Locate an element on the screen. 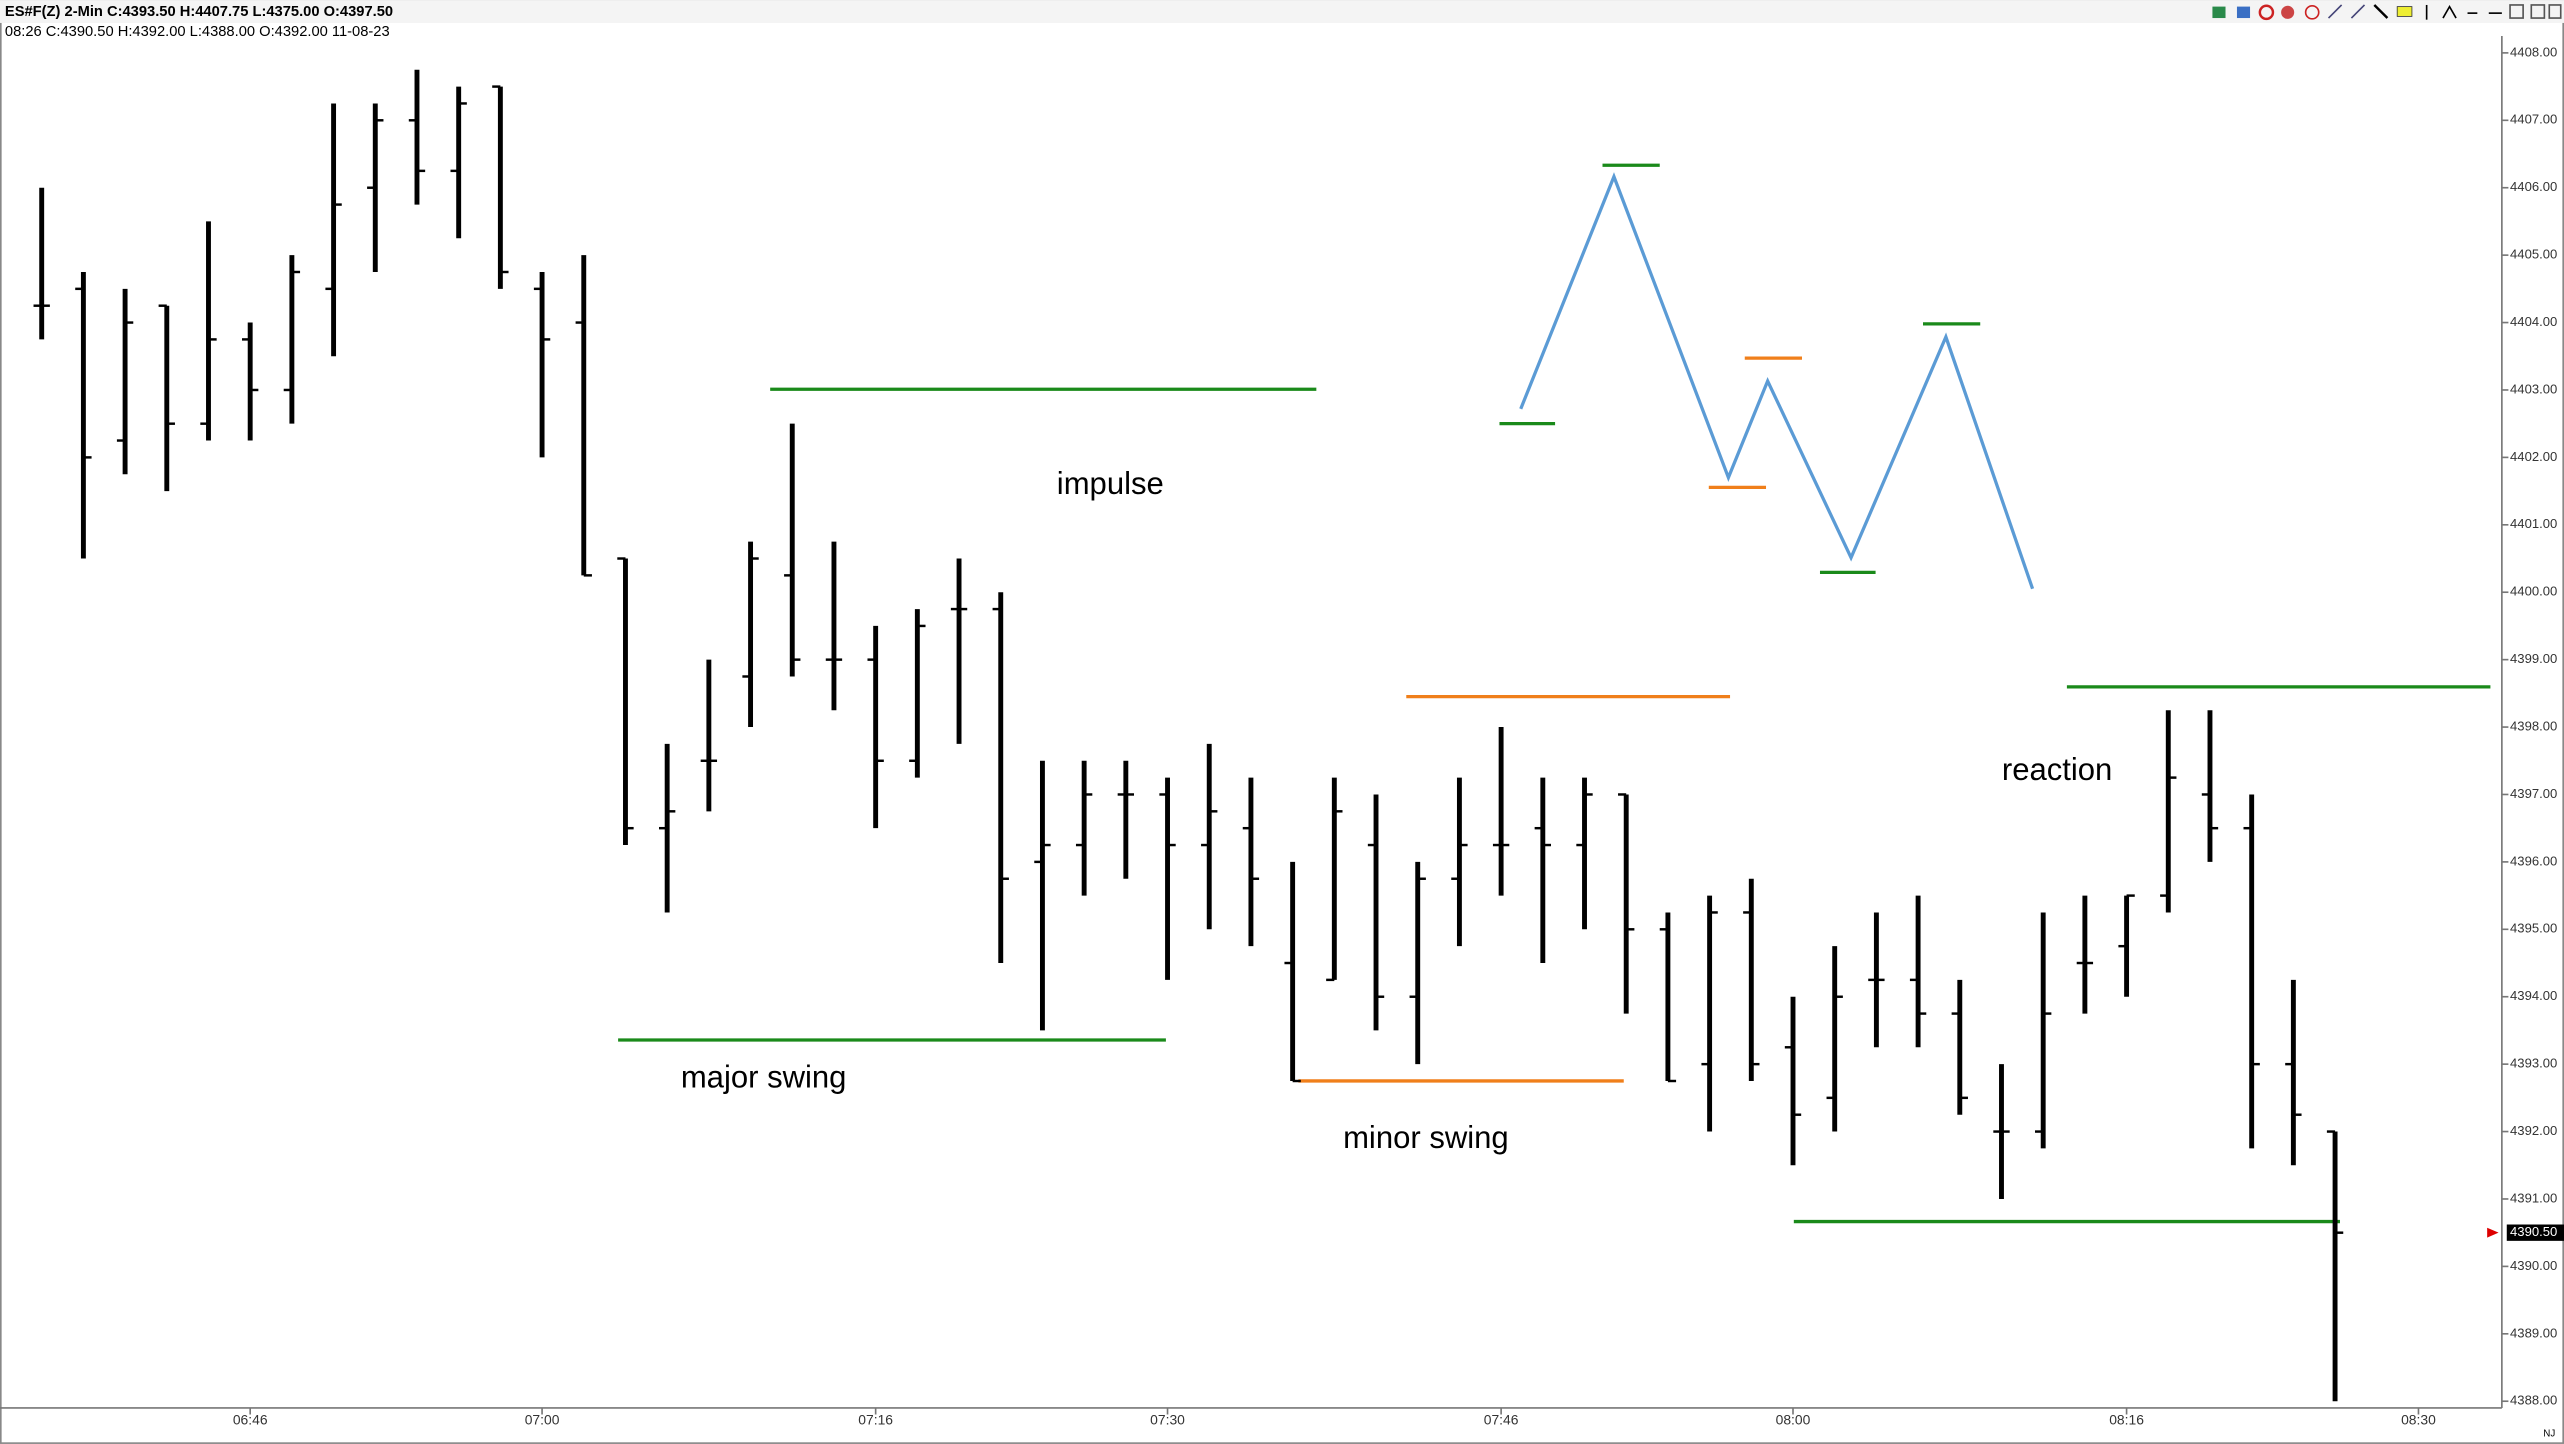 The width and height of the screenshot is (2564, 1444). y-tick-label: 4399.00 is located at coordinates (2533, 658).